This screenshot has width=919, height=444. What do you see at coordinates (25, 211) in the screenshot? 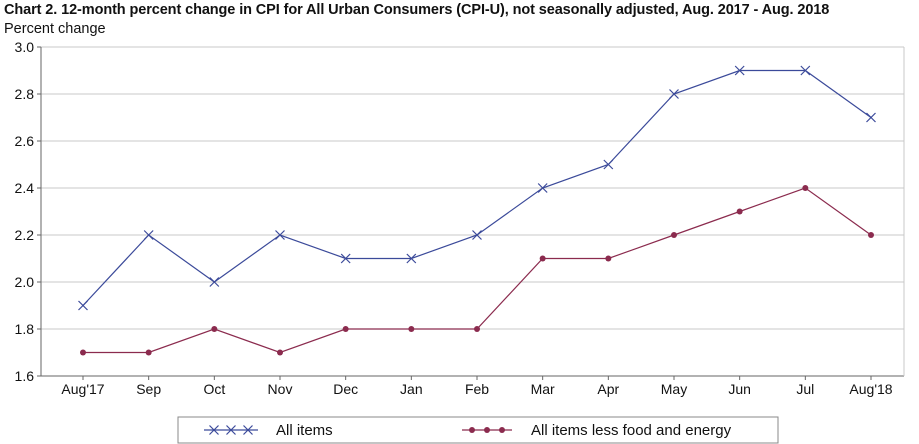
I see `y-tick-labels: 1.6 1.8 2.0 2.2 2.4 2.6 2.8 3.0` at bounding box center [25, 211].